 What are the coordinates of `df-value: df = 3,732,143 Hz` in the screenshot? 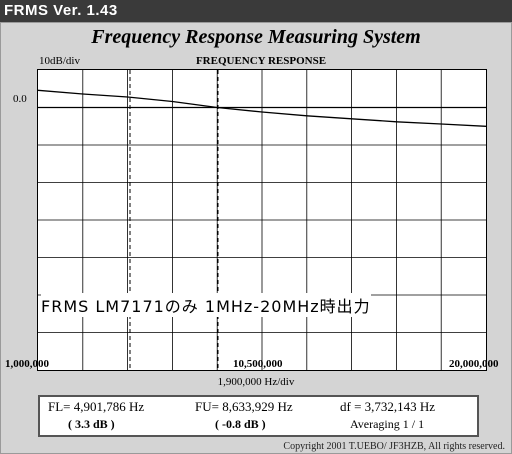 It's located at (388, 406).